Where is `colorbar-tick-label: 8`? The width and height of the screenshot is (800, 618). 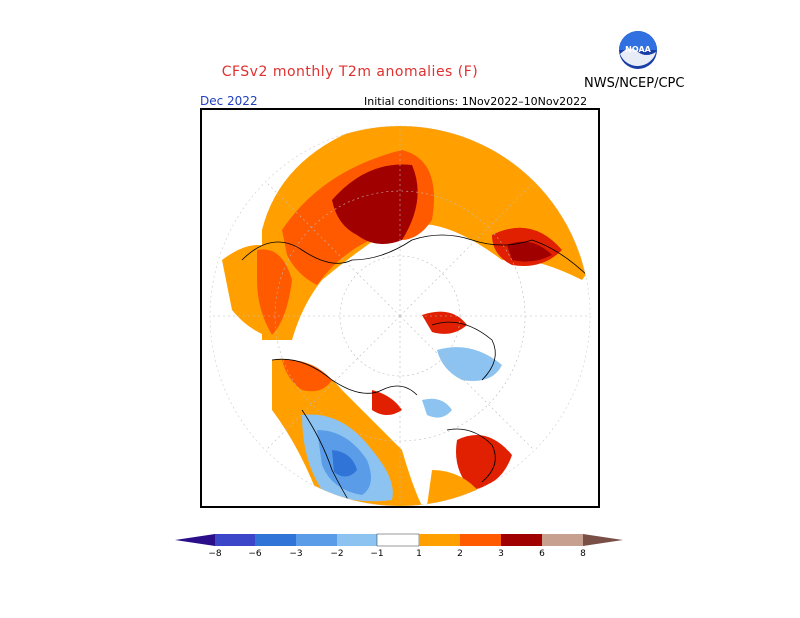 colorbar-tick-label: 8 is located at coordinates (583, 554).